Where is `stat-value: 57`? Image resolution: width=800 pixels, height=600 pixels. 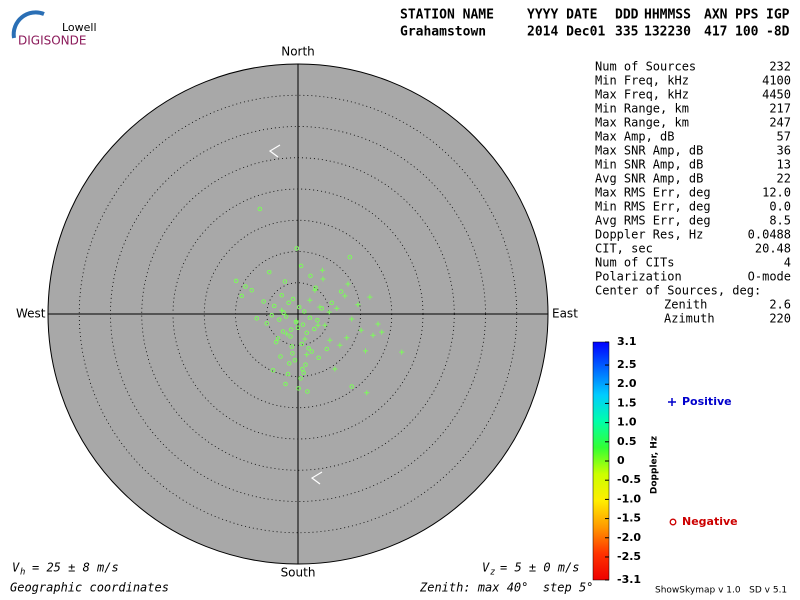
stat-value: 57 is located at coordinates (784, 137).